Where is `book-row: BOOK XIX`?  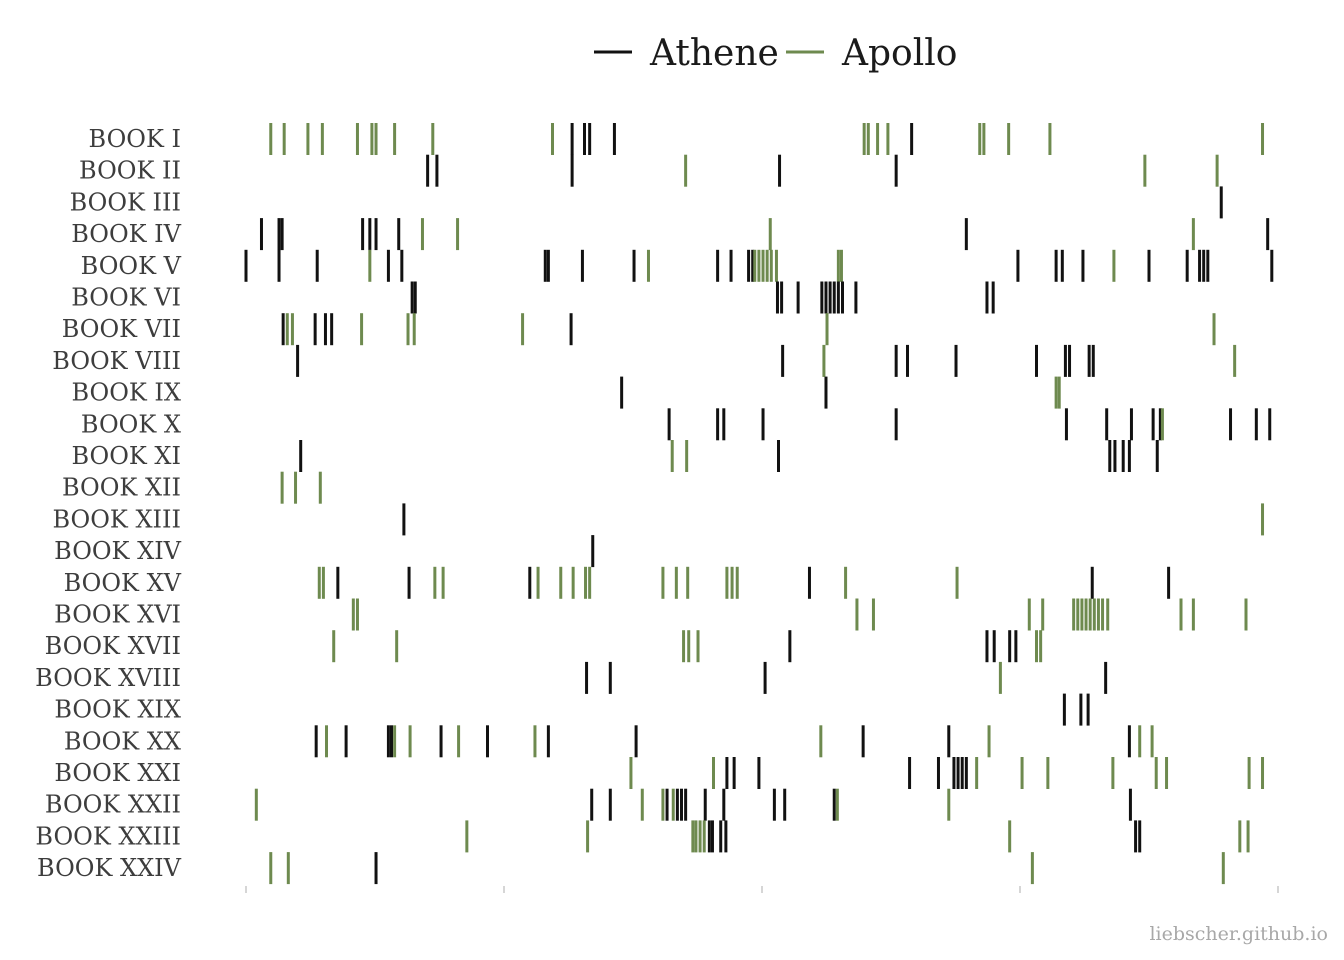 book-row: BOOK XIX is located at coordinates (572, 709).